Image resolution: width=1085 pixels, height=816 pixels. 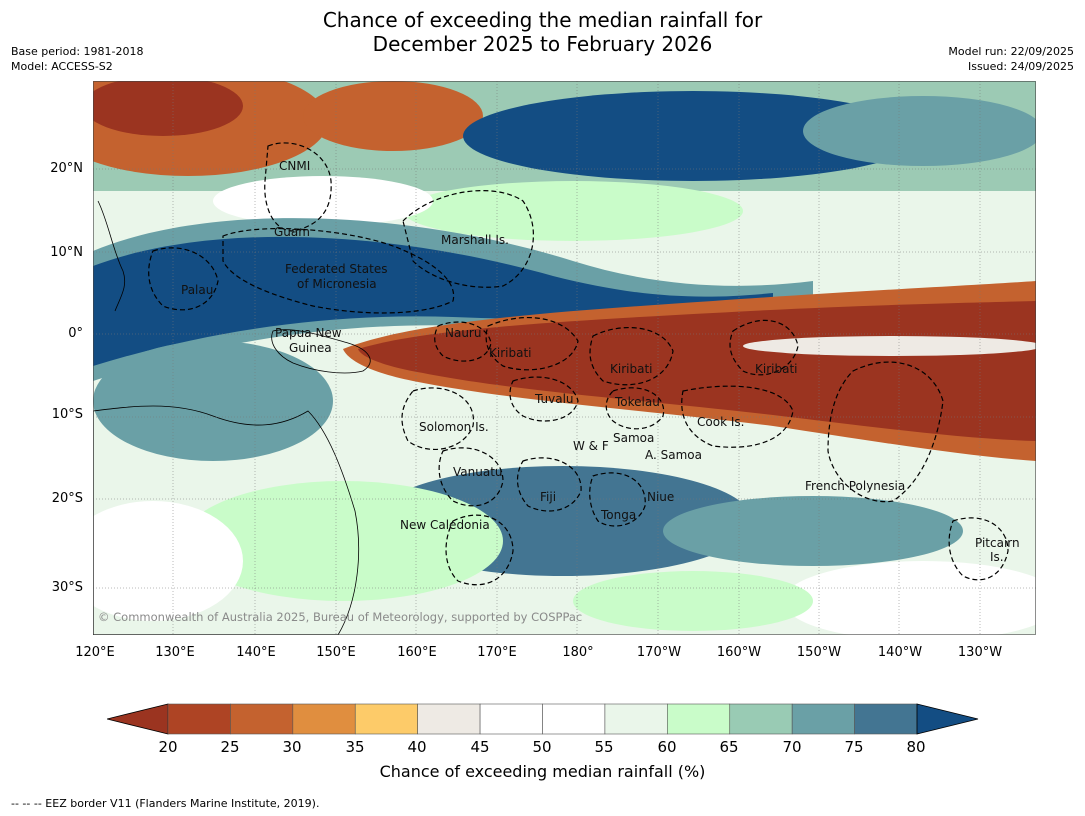 What do you see at coordinates (355, 747) in the screenshot?
I see `colorbar-tick-35: 35` at bounding box center [355, 747].